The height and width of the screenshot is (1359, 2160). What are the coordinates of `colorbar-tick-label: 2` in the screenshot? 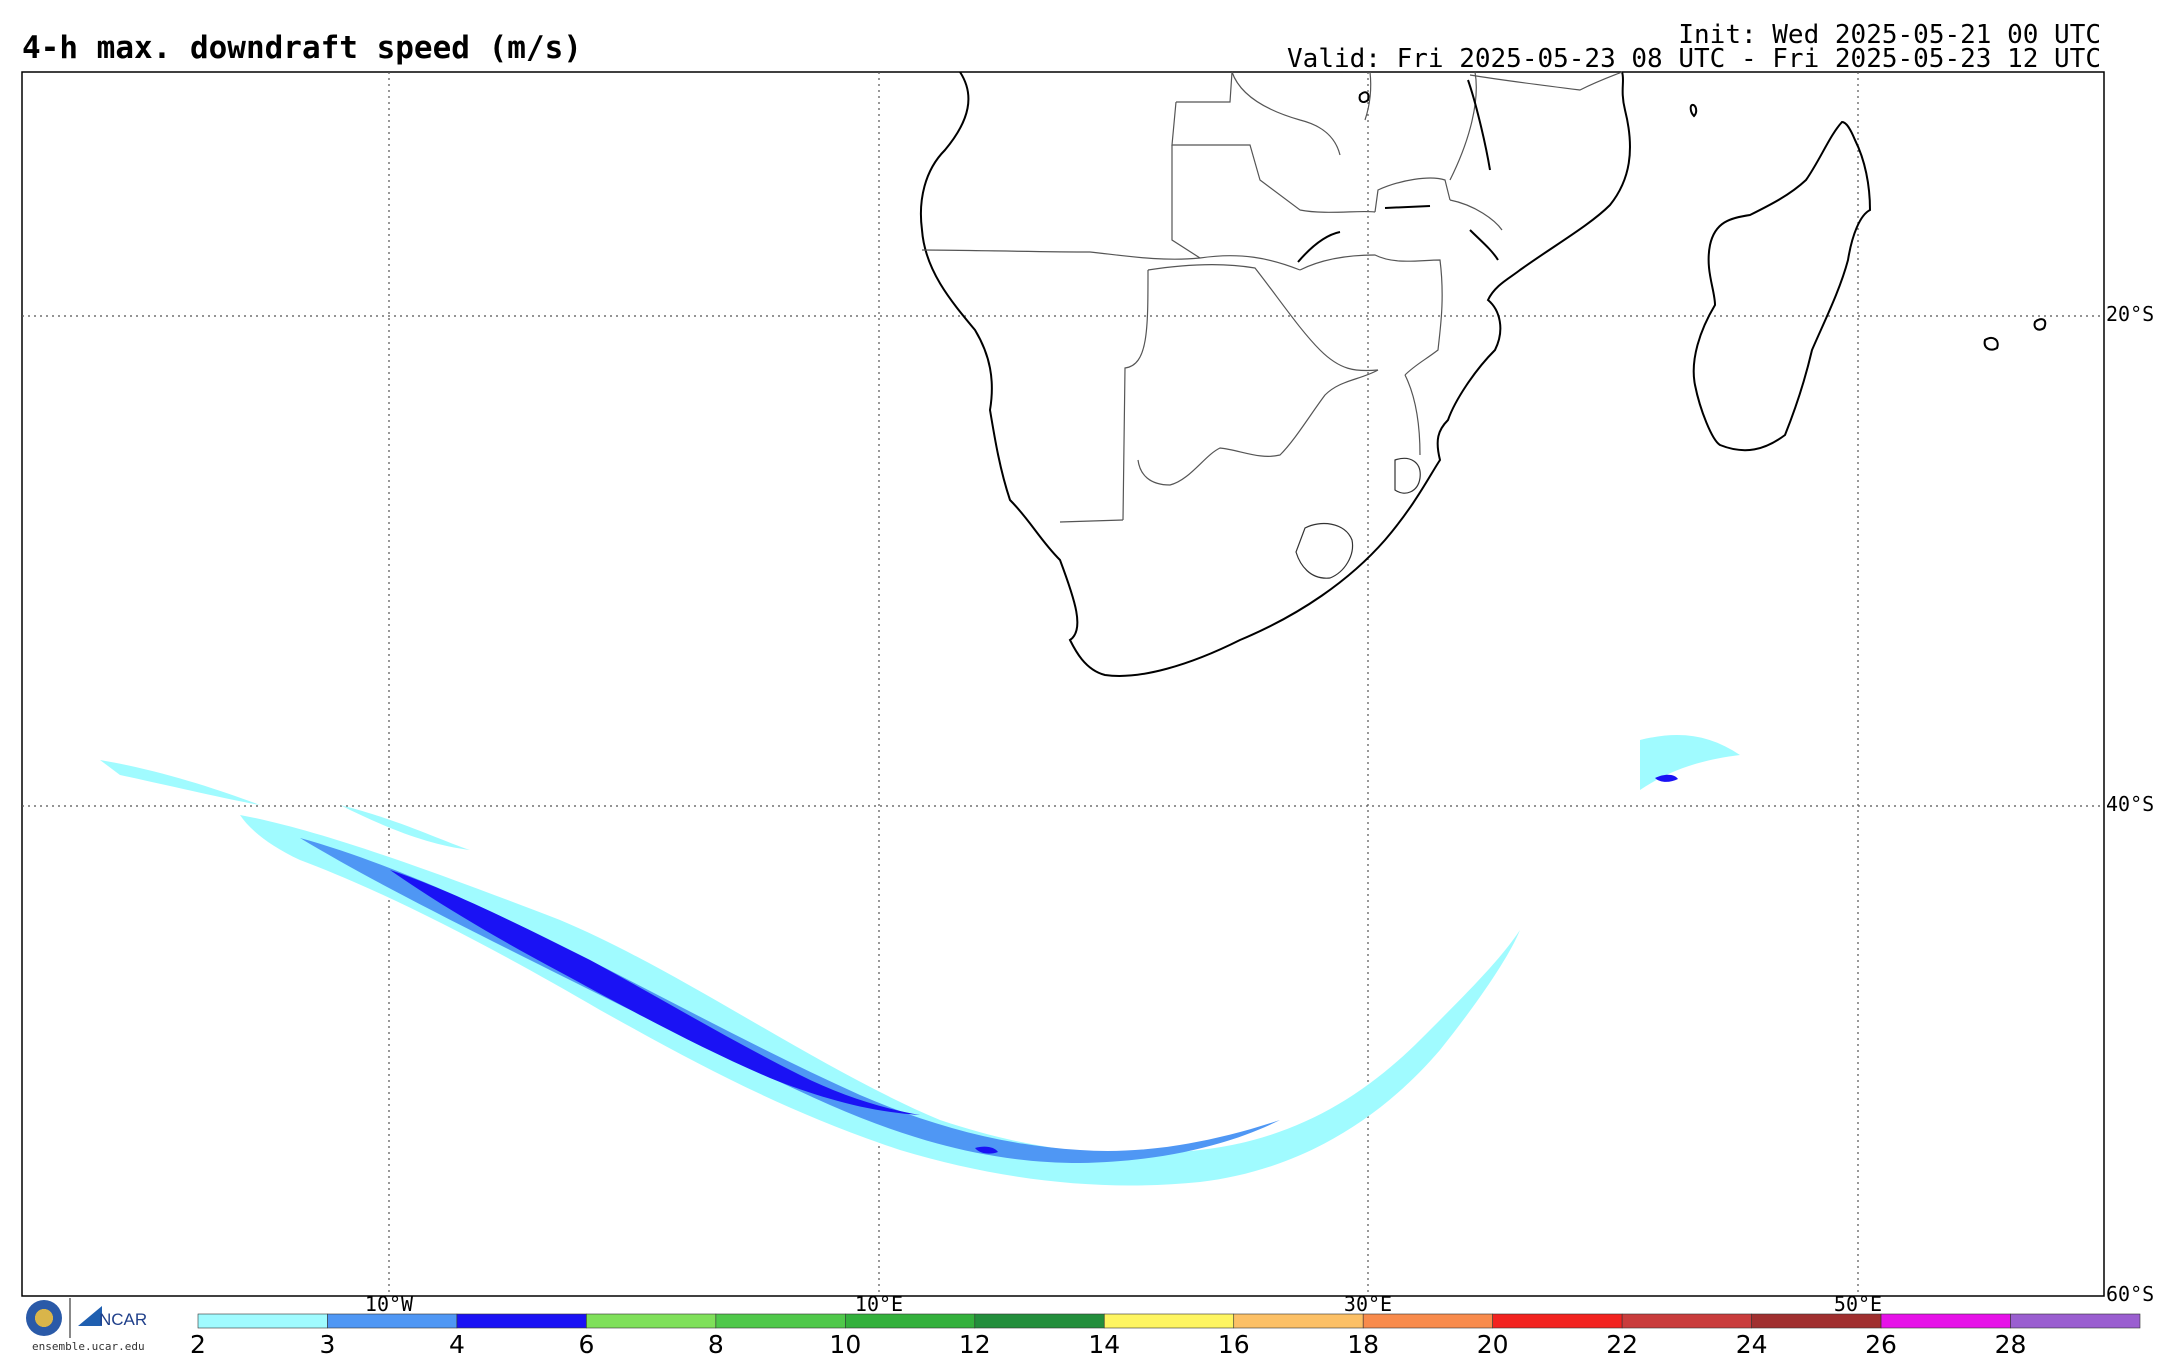 It's located at (198, 1344).